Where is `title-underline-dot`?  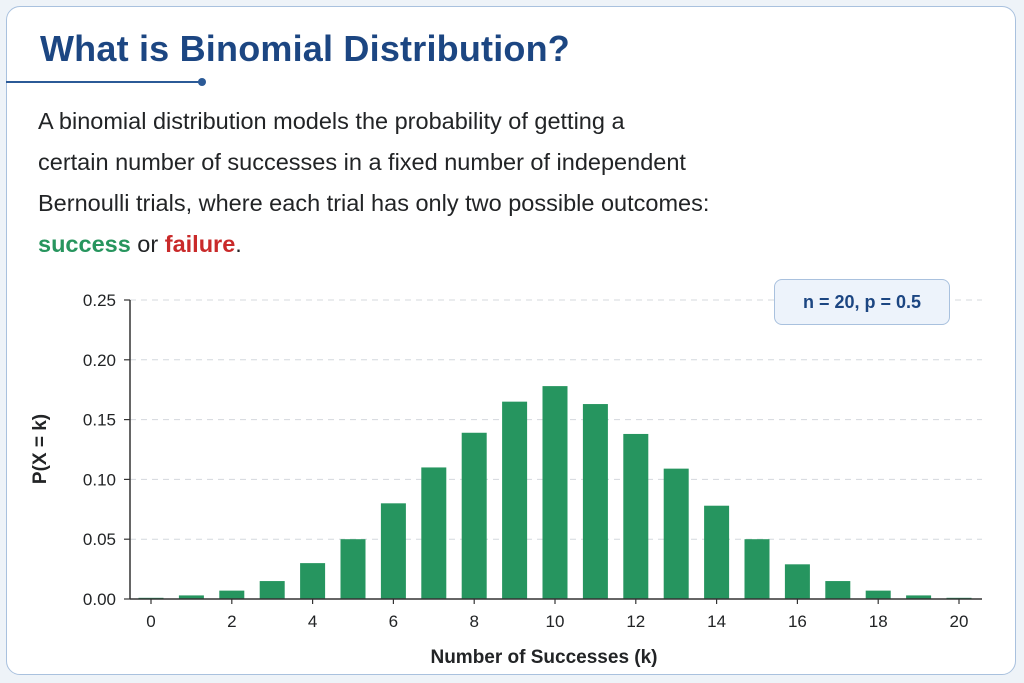 title-underline-dot is located at coordinates (202, 82).